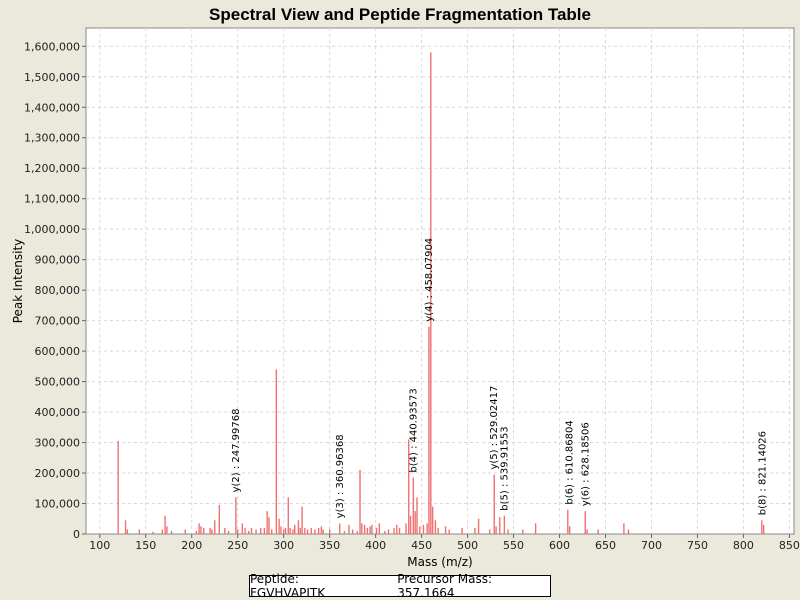  What do you see at coordinates (58, 443) in the screenshot?
I see `y-tick-label: 300,000` at bounding box center [58, 443].